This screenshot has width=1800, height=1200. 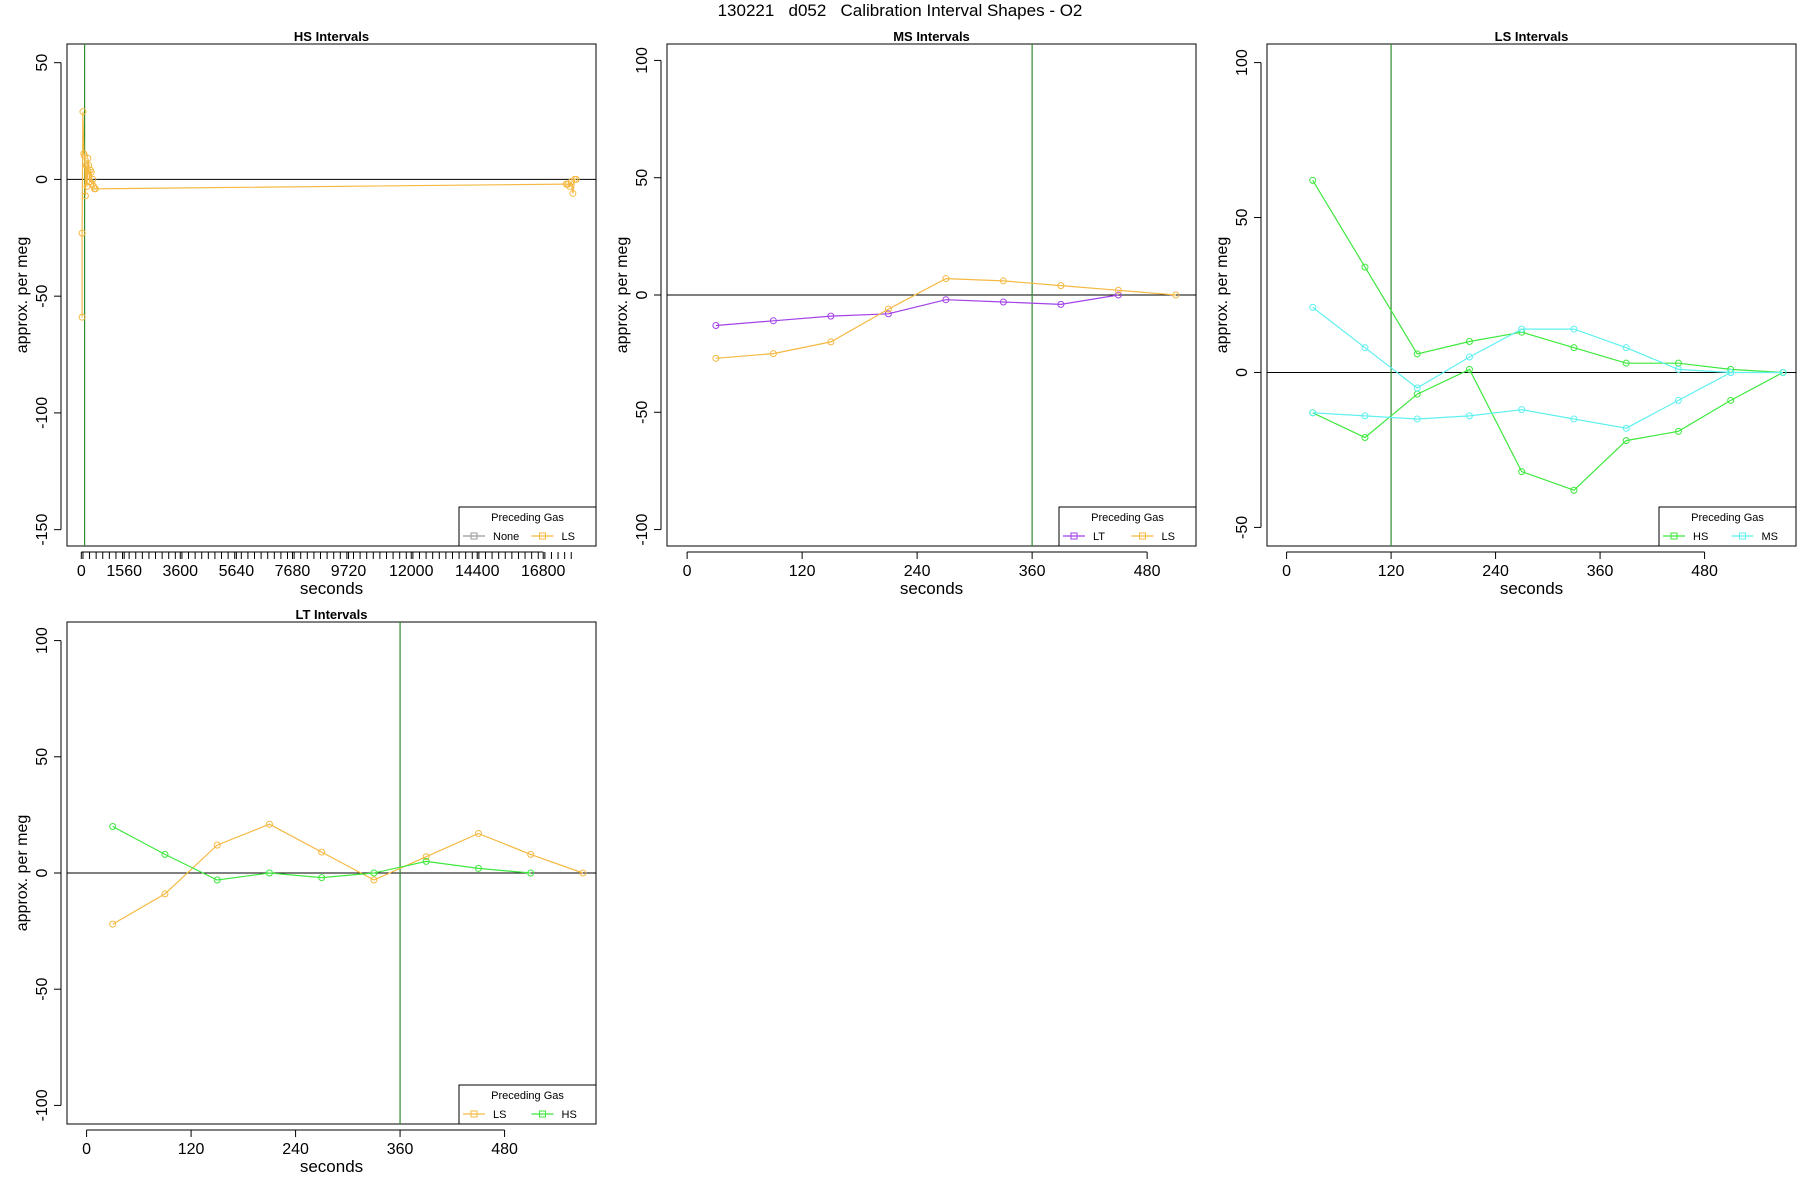 I want to click on x-tick-label: 5640, so click(x=237, y=571).